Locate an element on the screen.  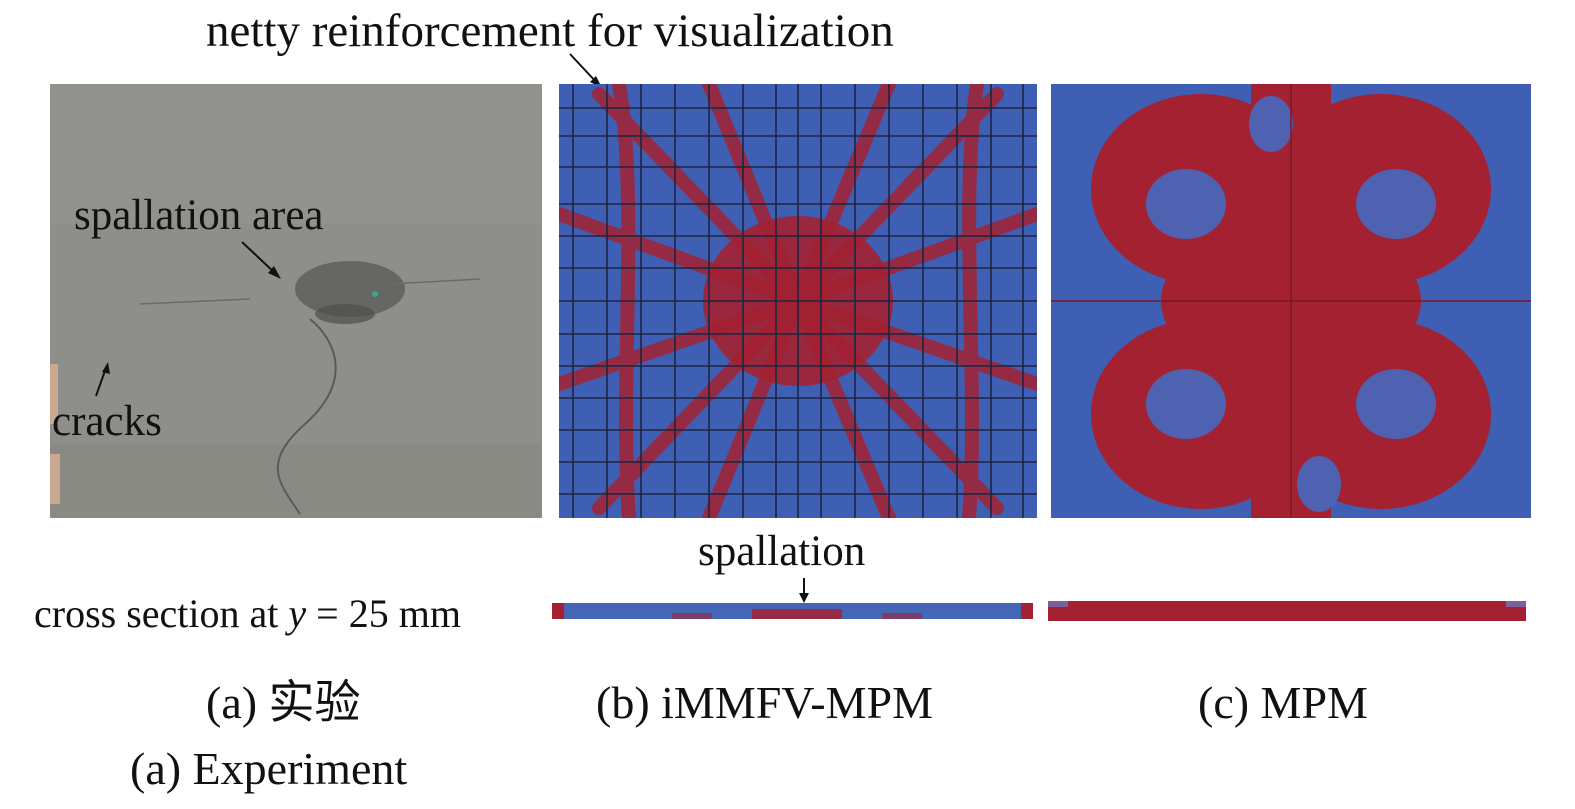
caption-a-en: (a) Experiment is located at coordinates (269, 768).